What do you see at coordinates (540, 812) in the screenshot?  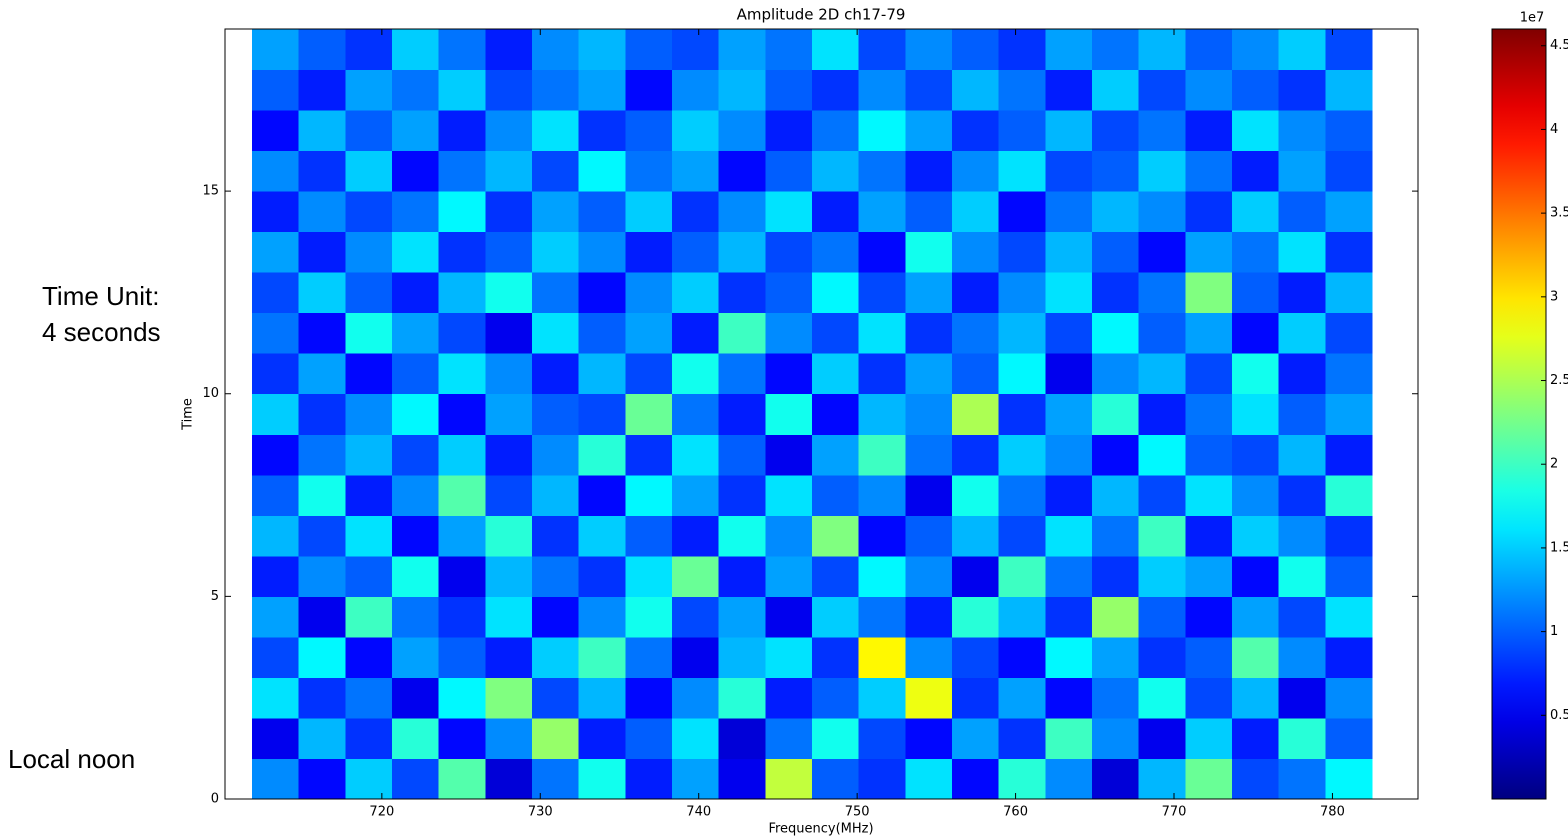 I see `x-tick-label: 730` at bounding box center [540, 812].